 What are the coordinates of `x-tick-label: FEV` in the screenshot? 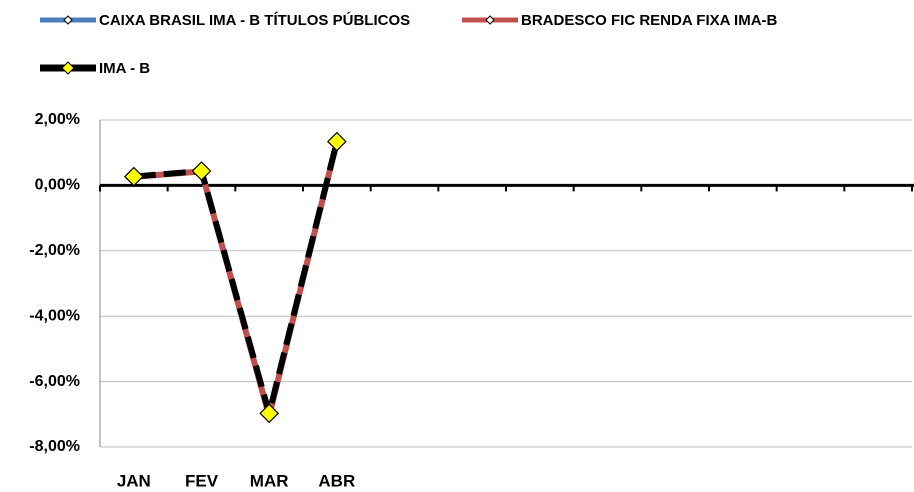 It's located at (202, 480).